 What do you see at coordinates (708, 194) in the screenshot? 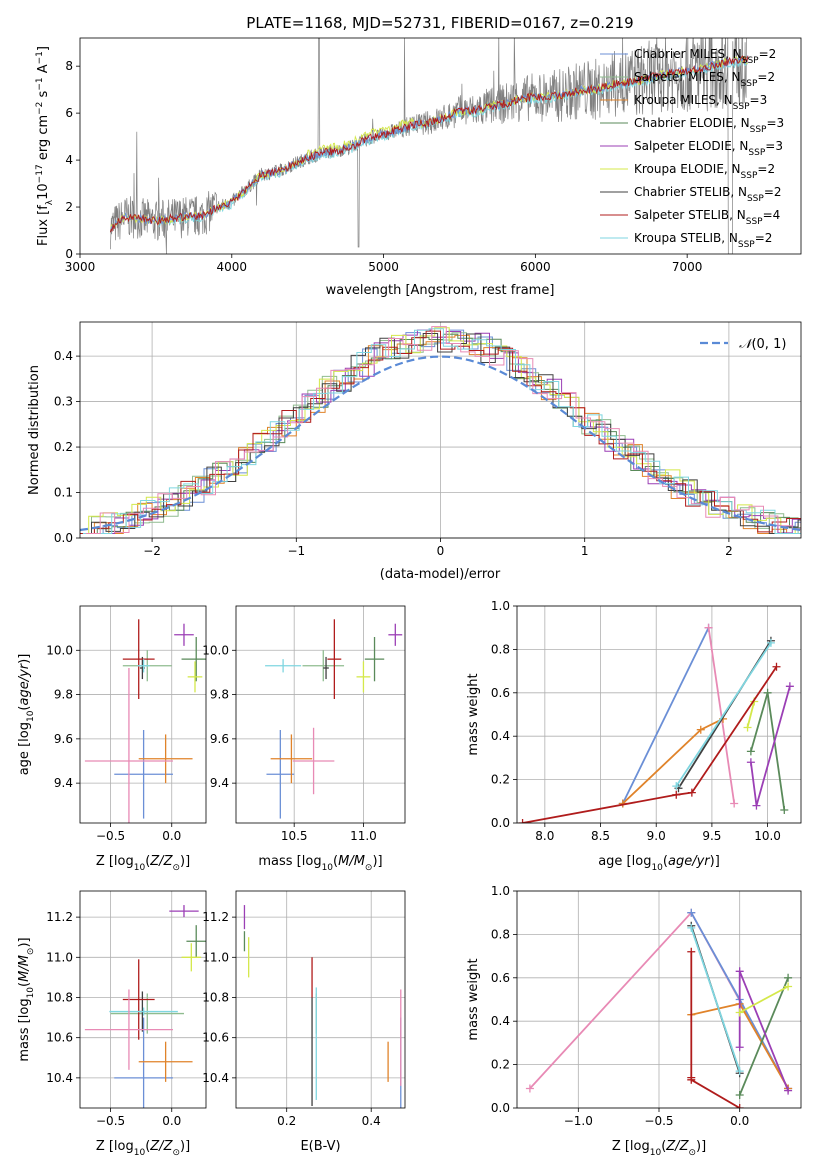
I see `legend-entry: Chabrier STELIB, NSSP=2` at bounding box center [708, 194].